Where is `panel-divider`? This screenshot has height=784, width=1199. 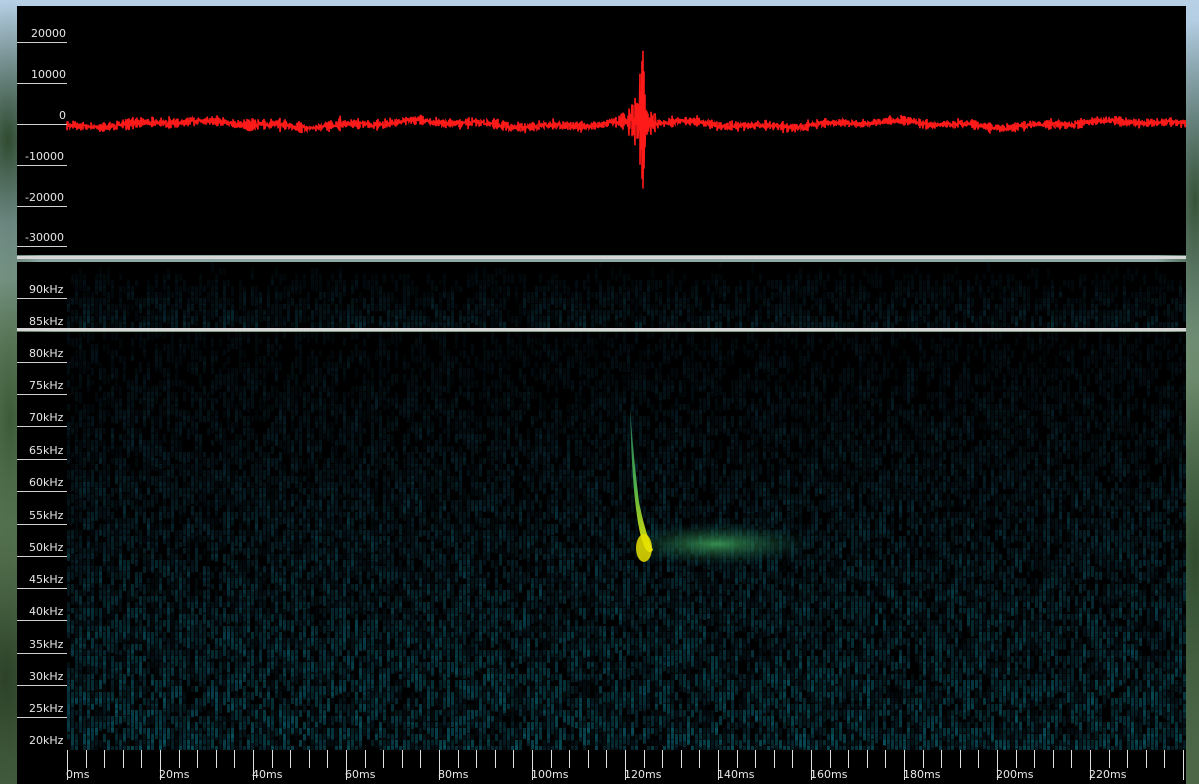
panel-divider is located at coordinates (601, 257).